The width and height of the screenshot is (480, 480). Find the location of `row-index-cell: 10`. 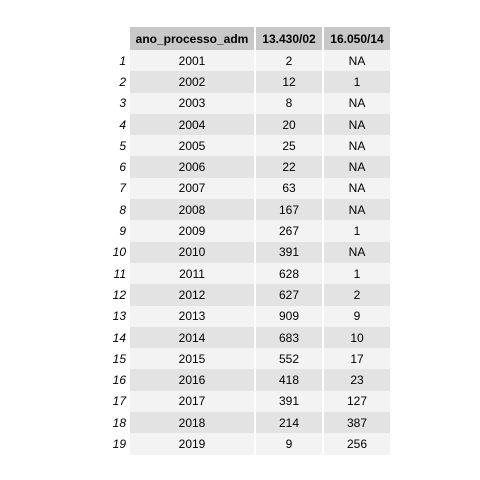

row-index-cell: 10 is located at coordinates (119, 252).